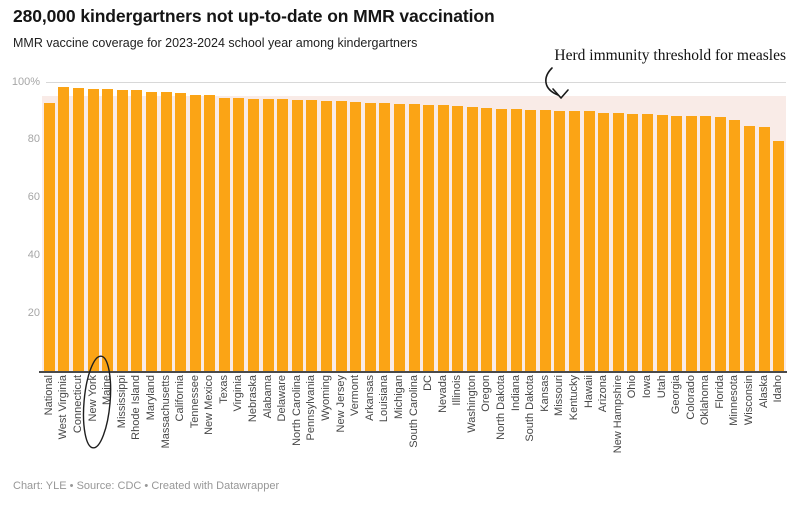 Image resolution: width=800 pixels, height=510 pixels. What do you see at coordinates (413, 372) in the screenshot?
I see `x-axis-baseline` at bounding box center [413, 372].